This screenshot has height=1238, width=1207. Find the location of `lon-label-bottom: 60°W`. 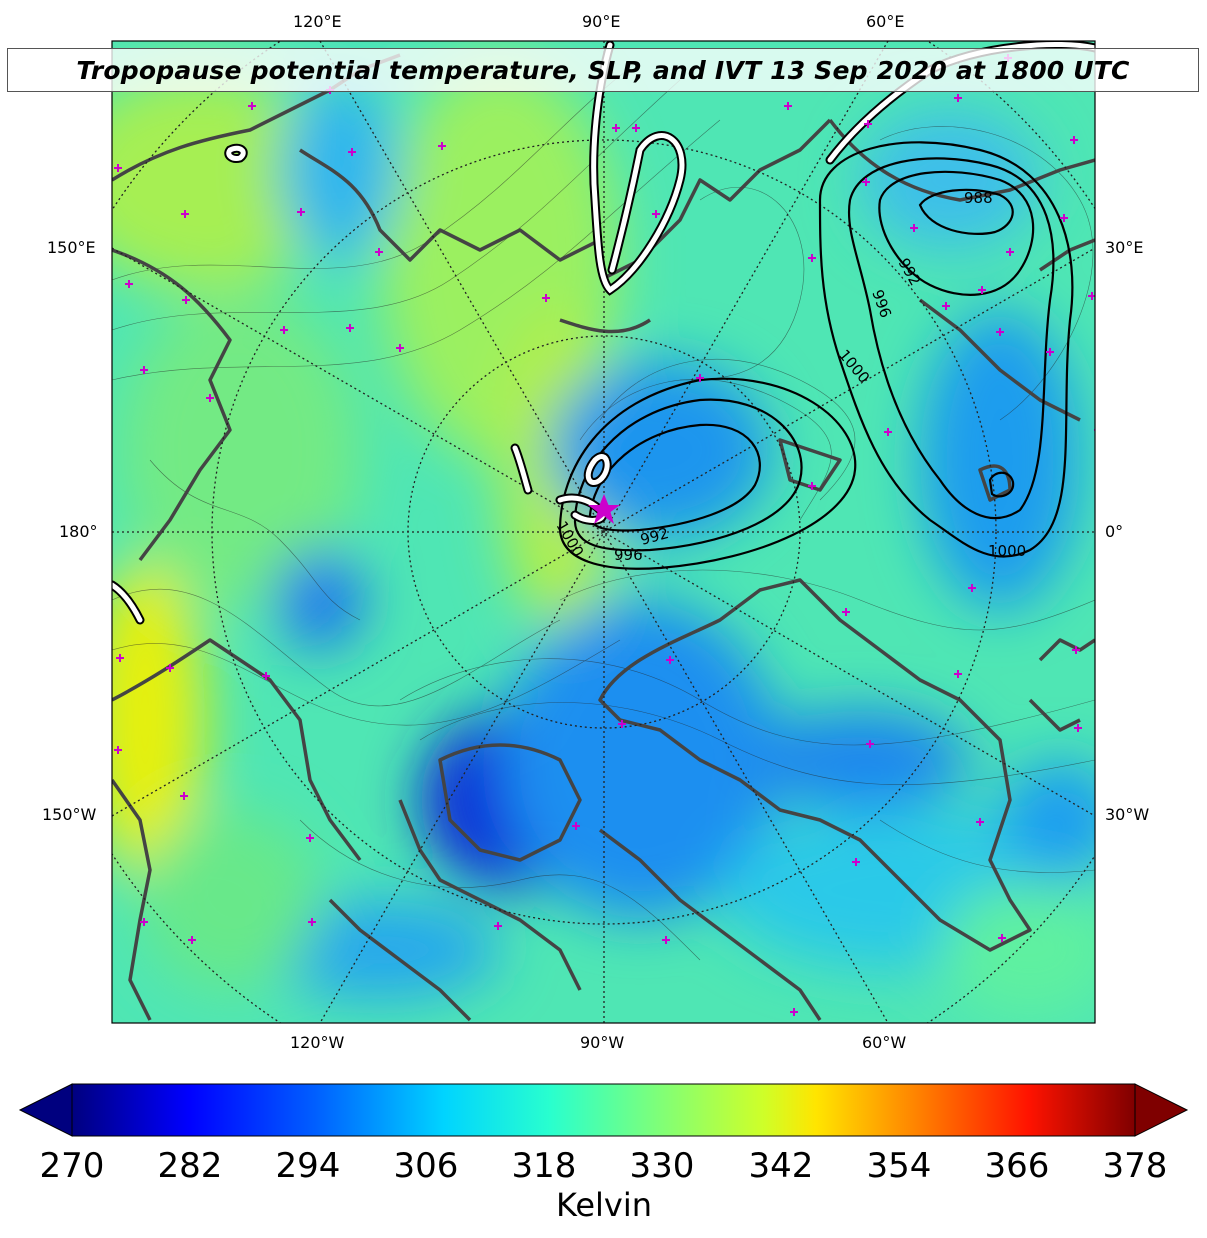

lon-label-bottom: 60°W is located at coordinates (884, 1042).